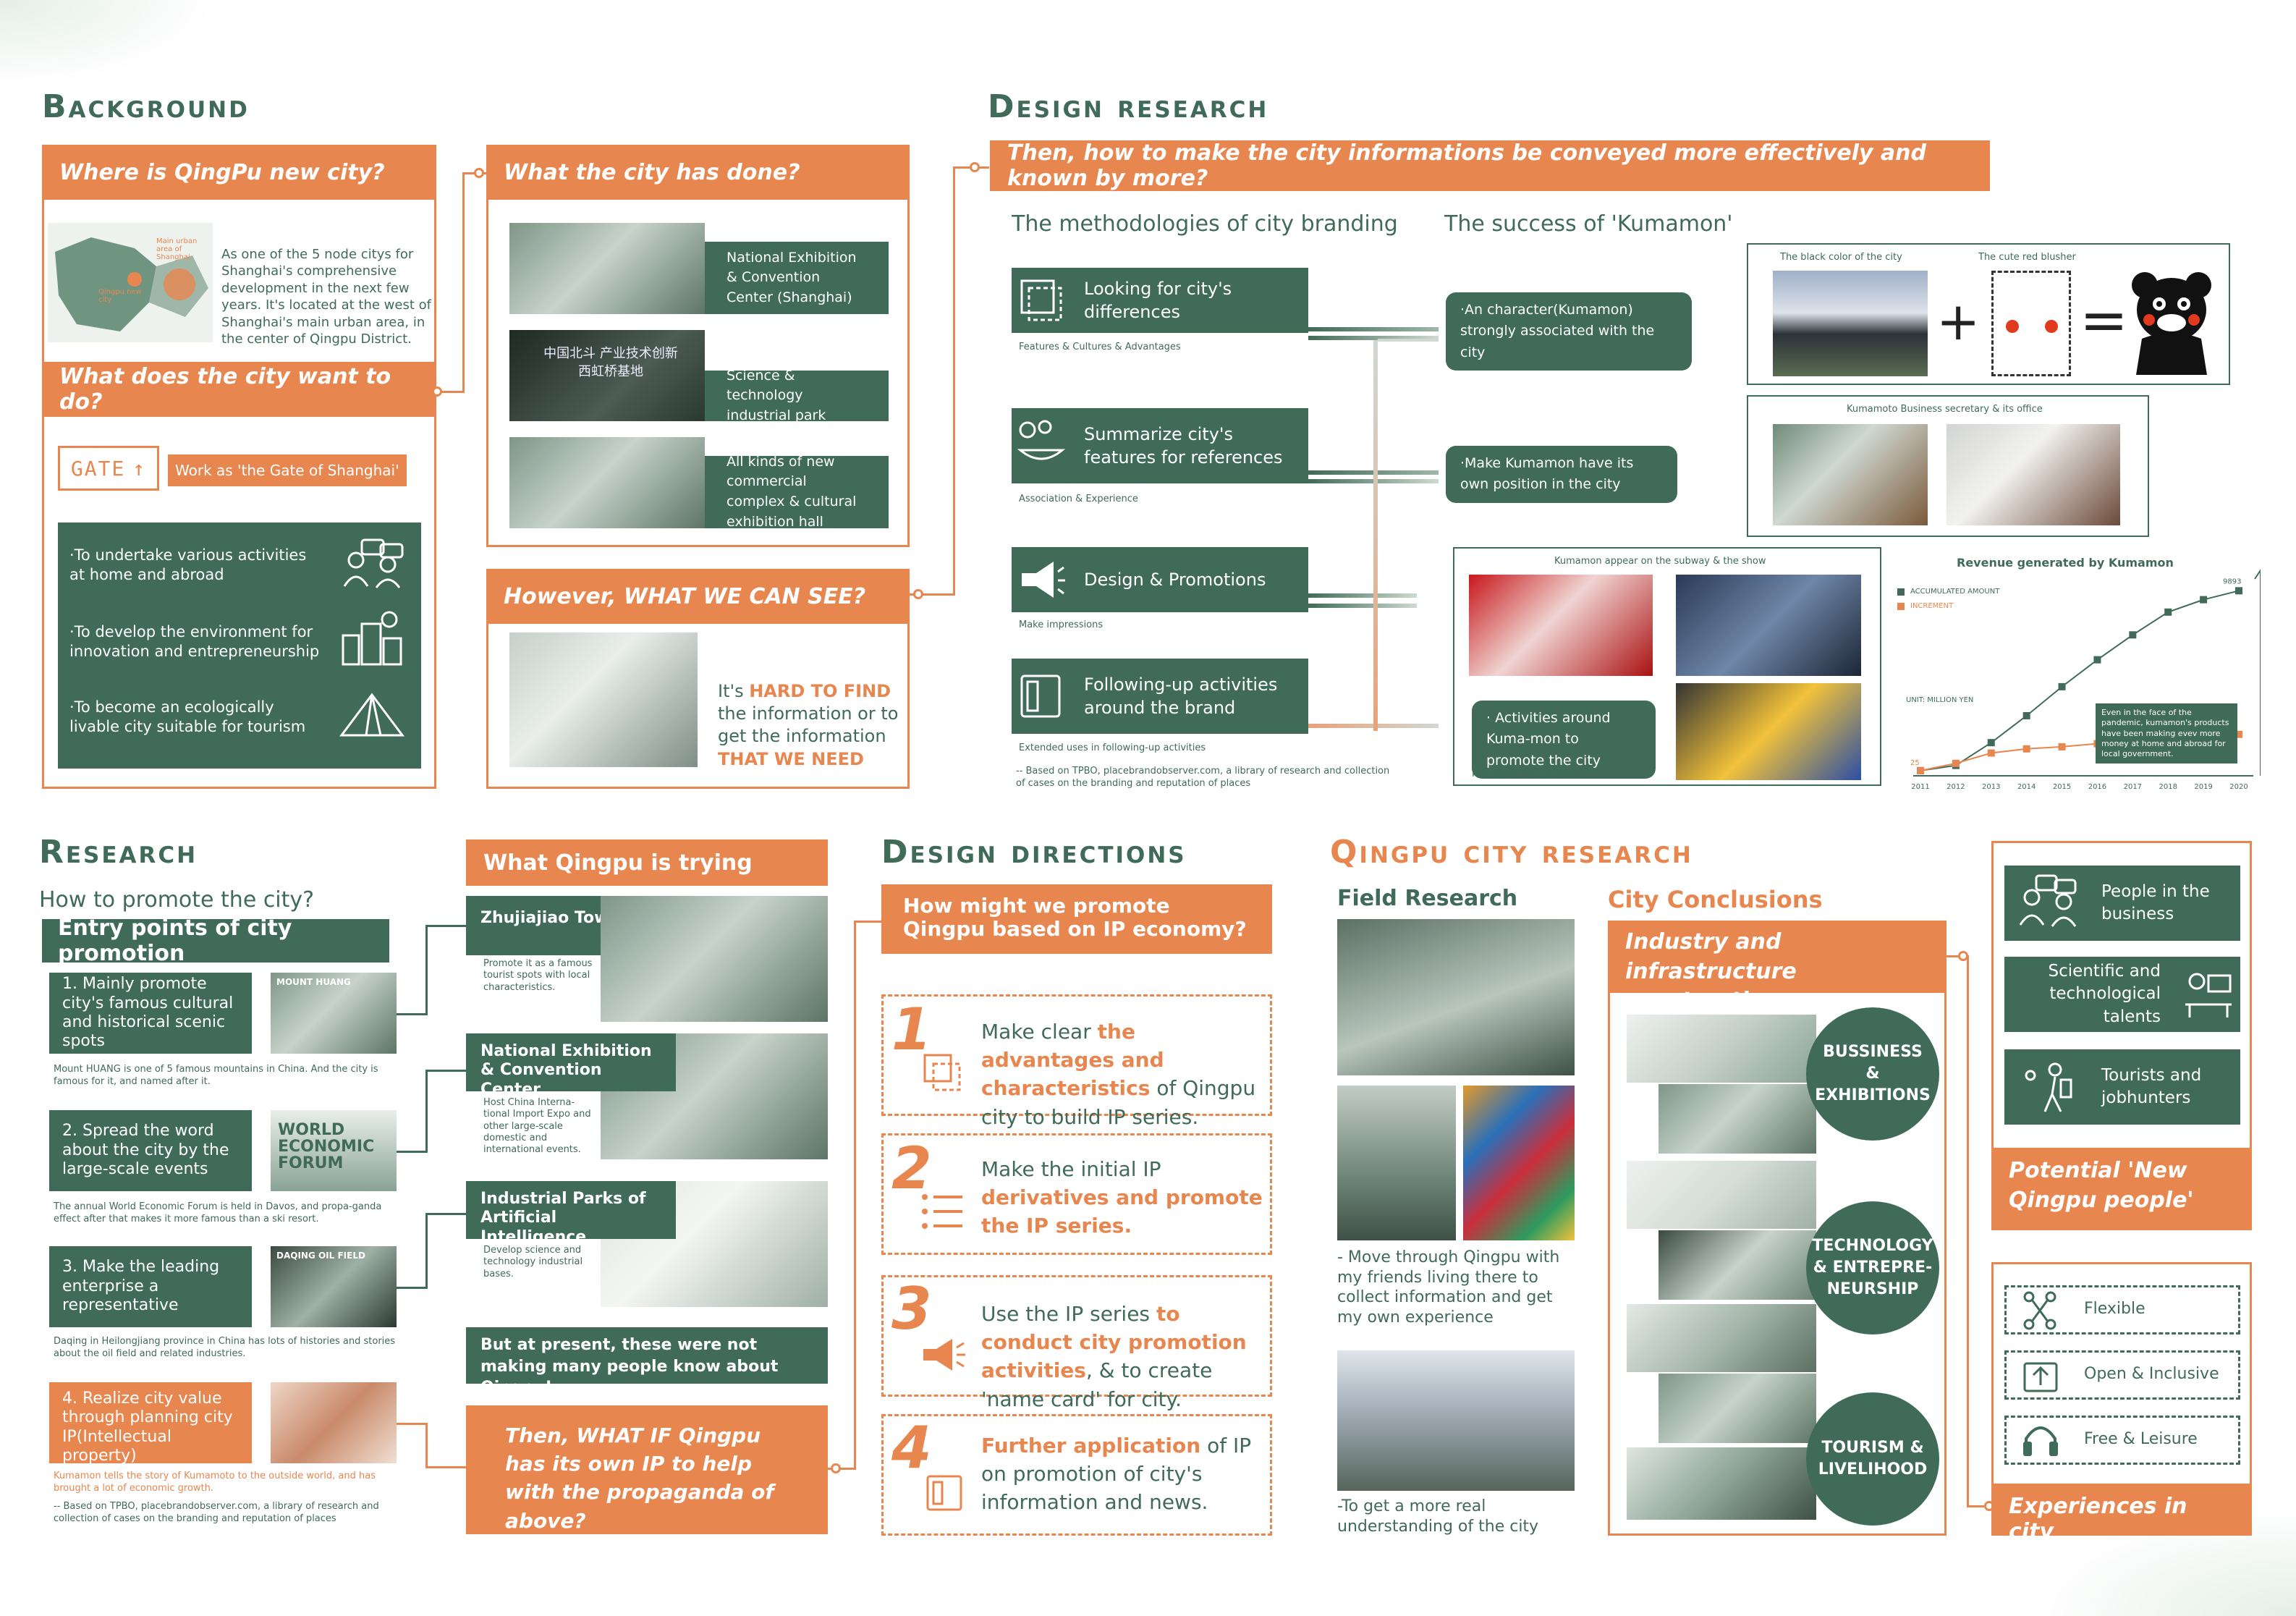 The width and height of the screenshot is (2296, 1616). What do you see at coordinates (2203, 787) in the screenshot?
I see `x-tick-label: 2019` at bounding box center [2203, 787].